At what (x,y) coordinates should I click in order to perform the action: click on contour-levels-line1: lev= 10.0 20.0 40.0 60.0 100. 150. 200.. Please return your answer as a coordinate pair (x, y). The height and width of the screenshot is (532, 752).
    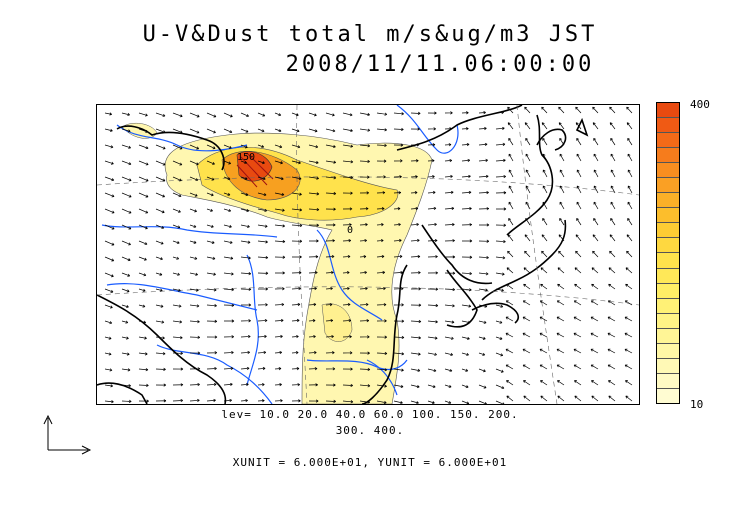
    Looking at the image, I should click on (370, 414).